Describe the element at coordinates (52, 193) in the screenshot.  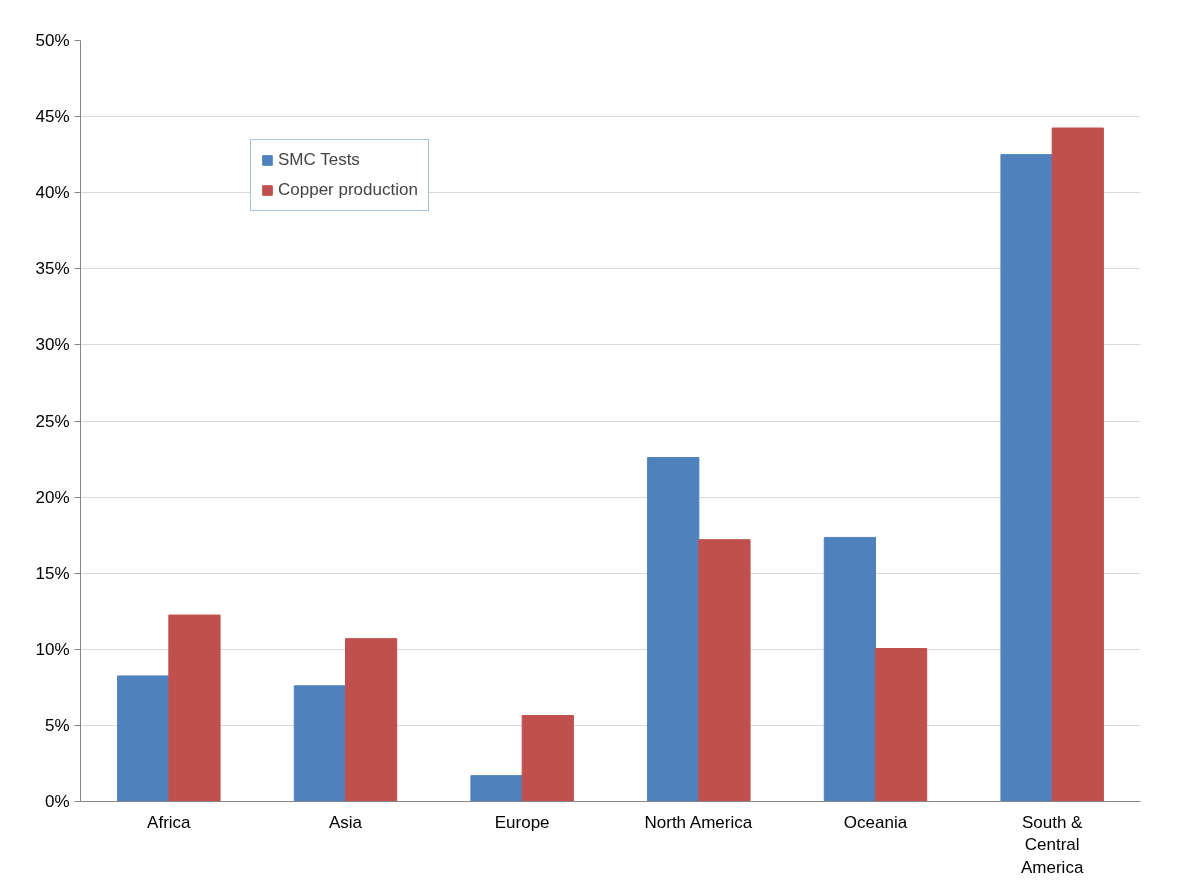
I see `y-tick-label: 40%` at that location.